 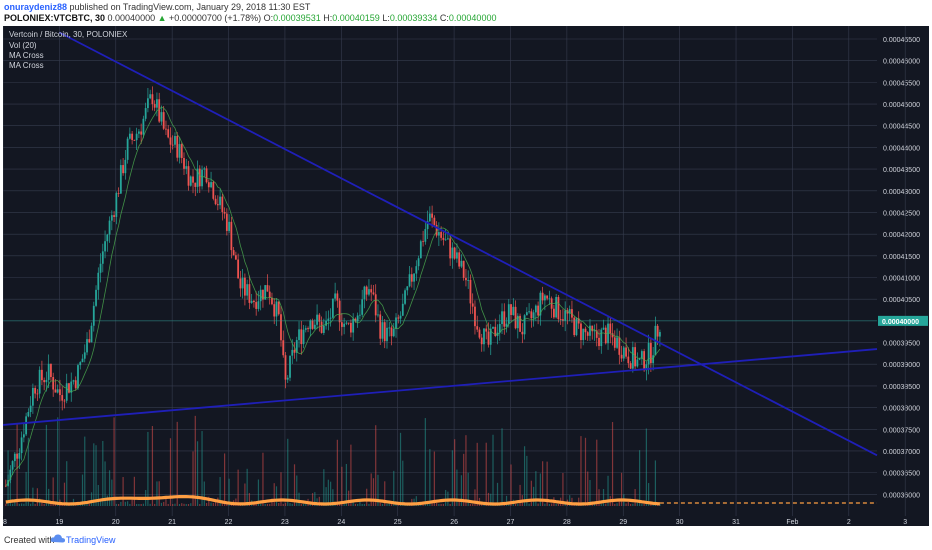 What do you see at coordinates (849, 522) in the screenshot?
I see `x-tick-label: 2` at bounding box center [849, 522].